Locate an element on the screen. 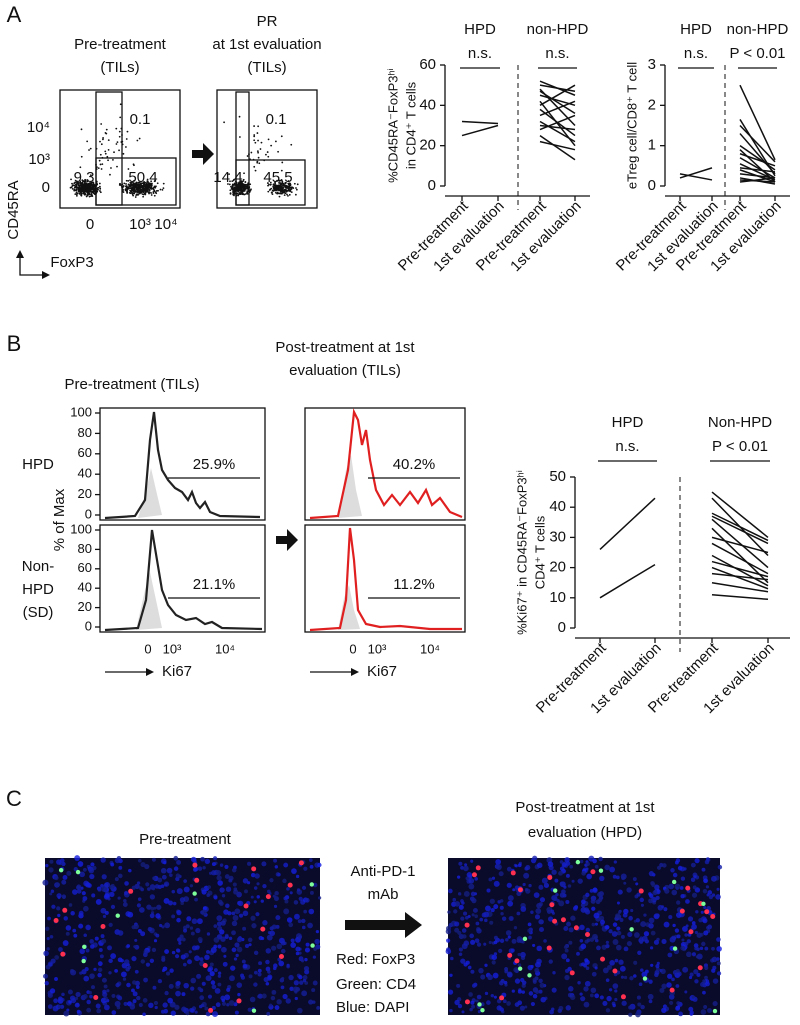  y-tick-label: 100 is located at coordinates (81, 528).